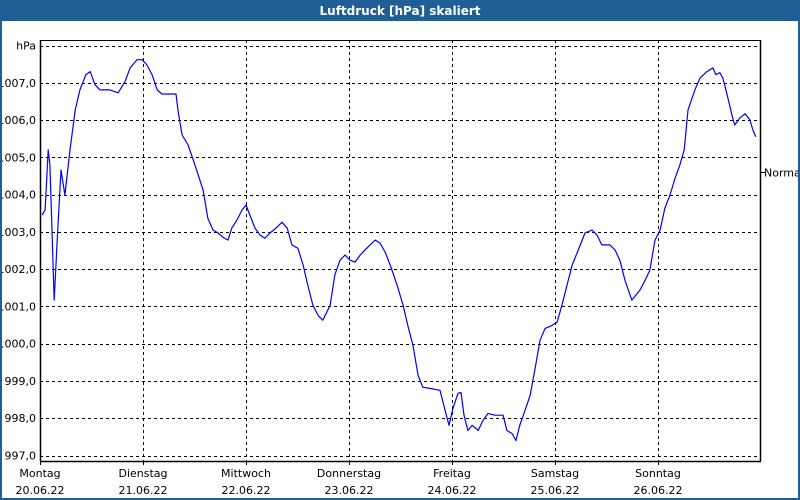  What do you see at coordinates (18, 157) in the screenshot?
I see `y-tick-label: 1005,0` at bounding box center [18, 157].